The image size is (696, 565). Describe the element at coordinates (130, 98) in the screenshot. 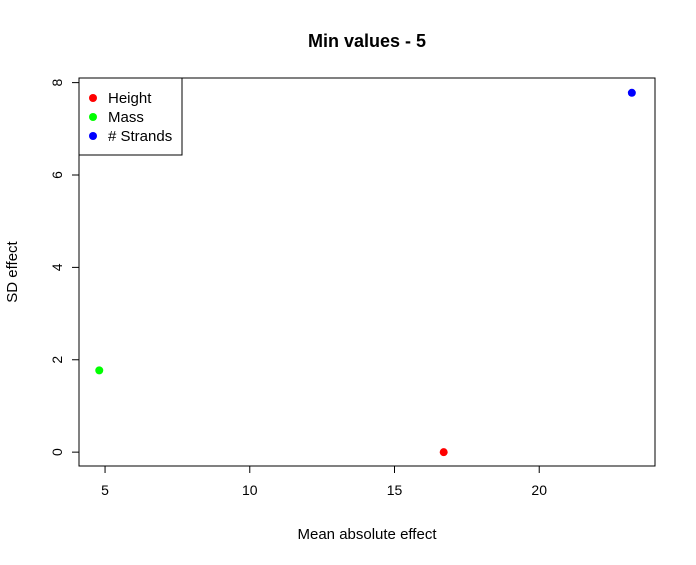

I see `legend-label: Height` at that location.